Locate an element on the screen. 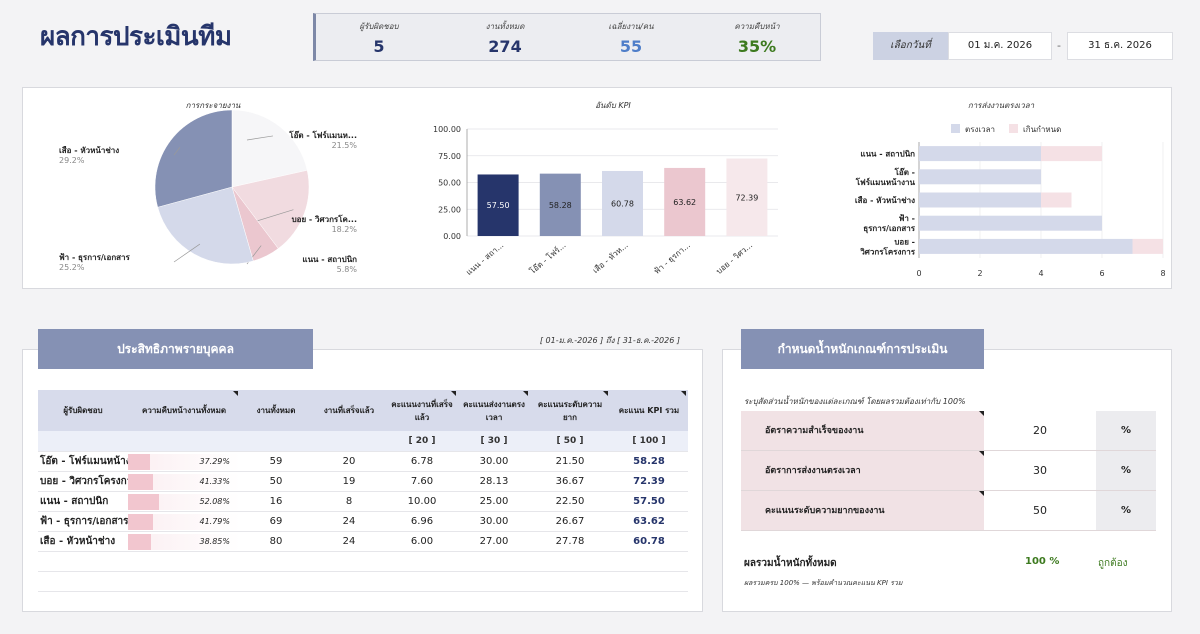 The image size is (1200, 634). performance-header: ประสิทธิภาพรายบุคคล is located at coordinates (175, 349).